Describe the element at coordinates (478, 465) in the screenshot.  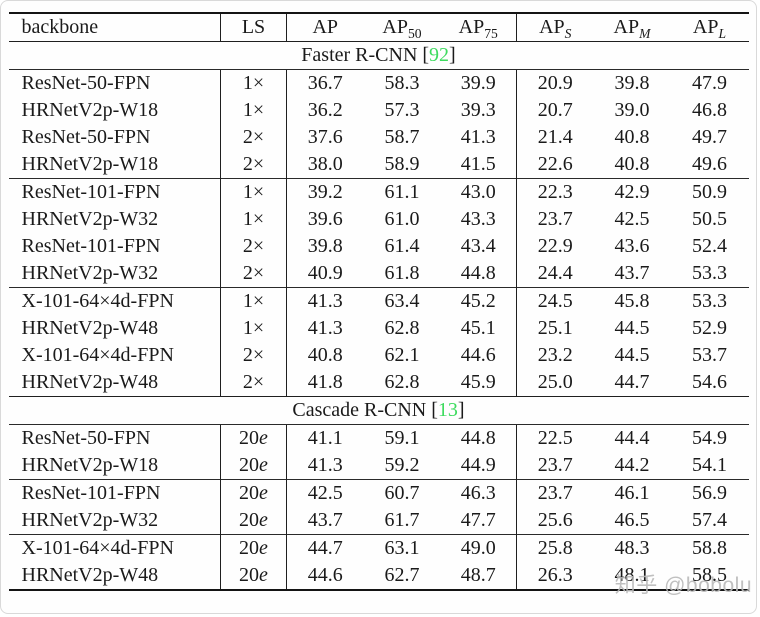
I see `metric-cell-ap75: 44.9` at that location.